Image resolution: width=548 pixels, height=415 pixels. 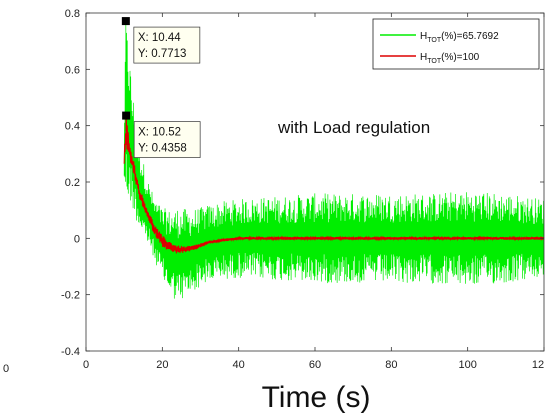 I want to click on y-tick-label: 0.6, so click(x=72, y=70).